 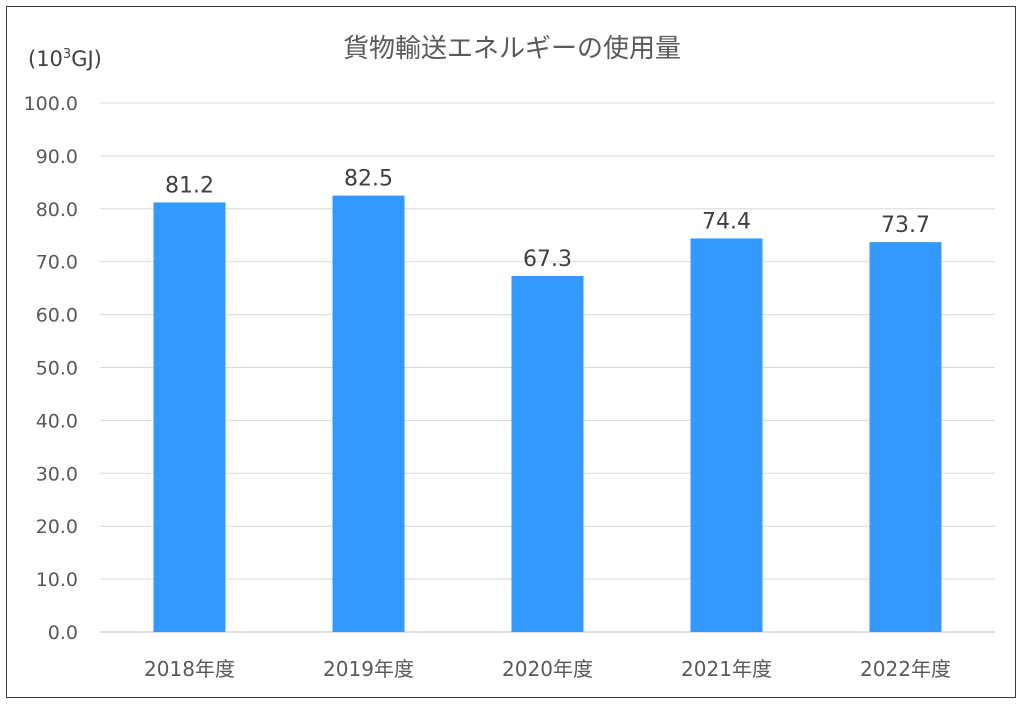 What do you see at coordinates (368, 669) in the screenshot?
I see `x-category-label: 2019年度` at bounding box center [368, 669].